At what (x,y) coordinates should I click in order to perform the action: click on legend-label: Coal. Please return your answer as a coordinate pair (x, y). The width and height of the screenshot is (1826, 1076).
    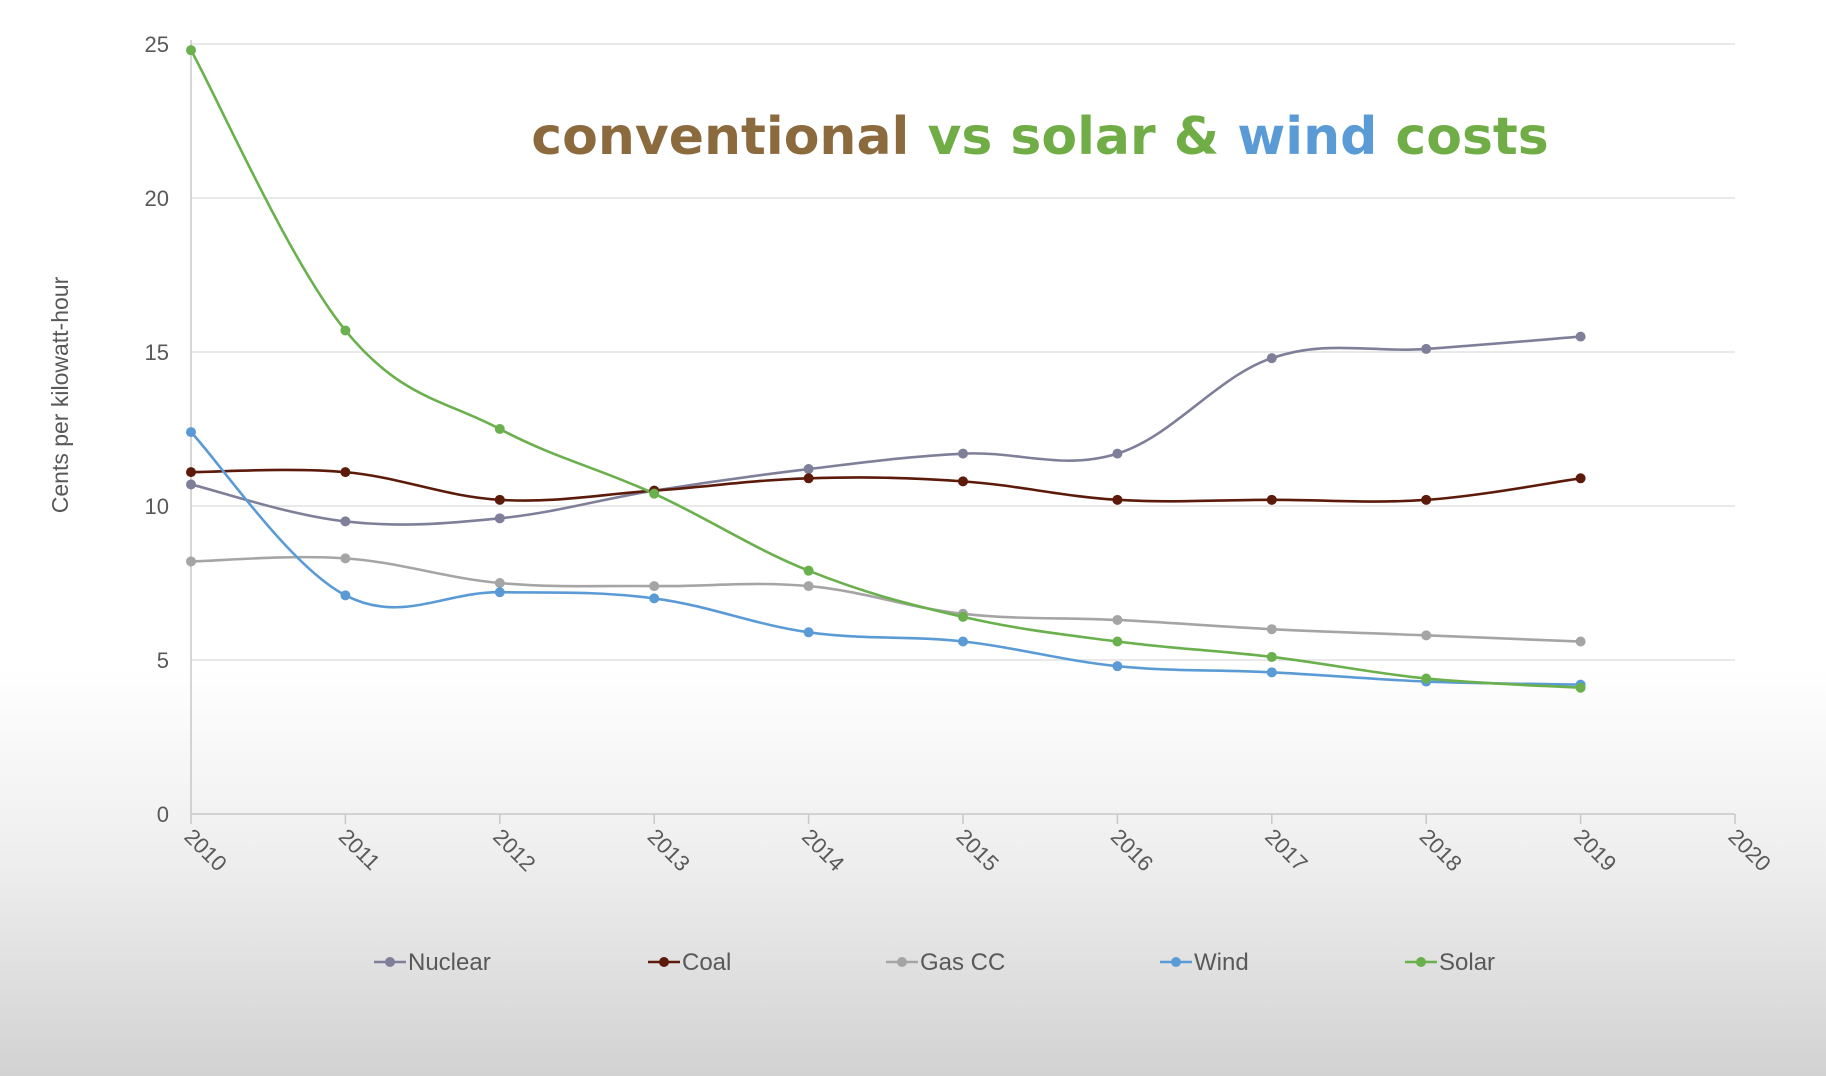
    Looking at the image, I should click on (706, 962).